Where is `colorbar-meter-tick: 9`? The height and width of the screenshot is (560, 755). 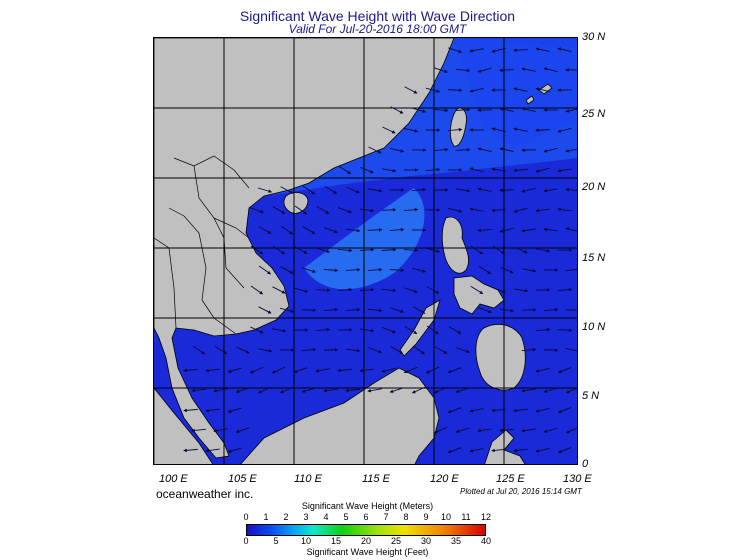
colorbar-meter-tick: 9 is located at coordinates (426, 517).